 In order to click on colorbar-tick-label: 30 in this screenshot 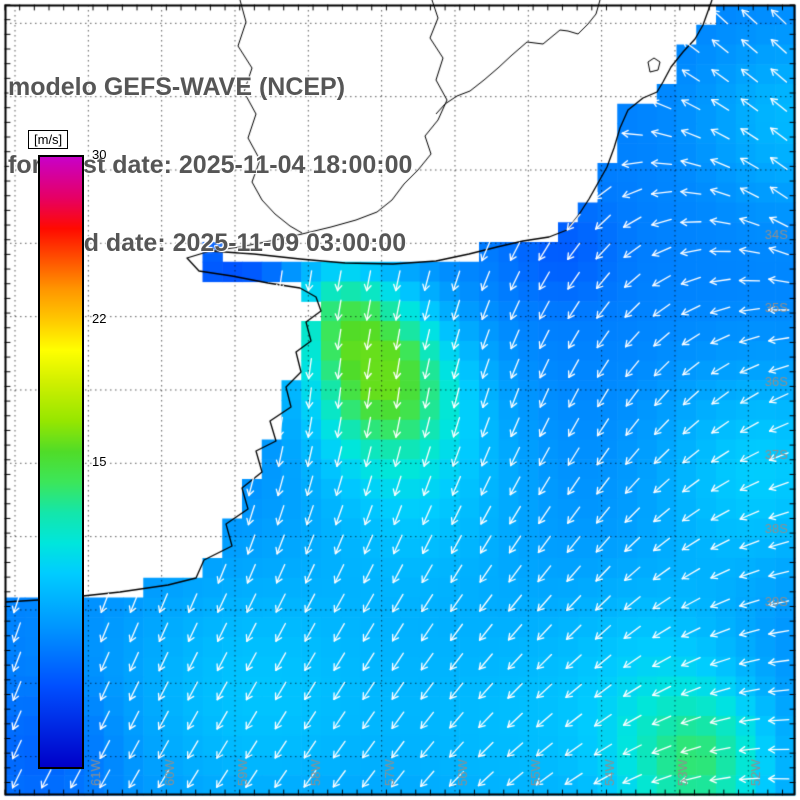, I will do `click(99, 154)`.